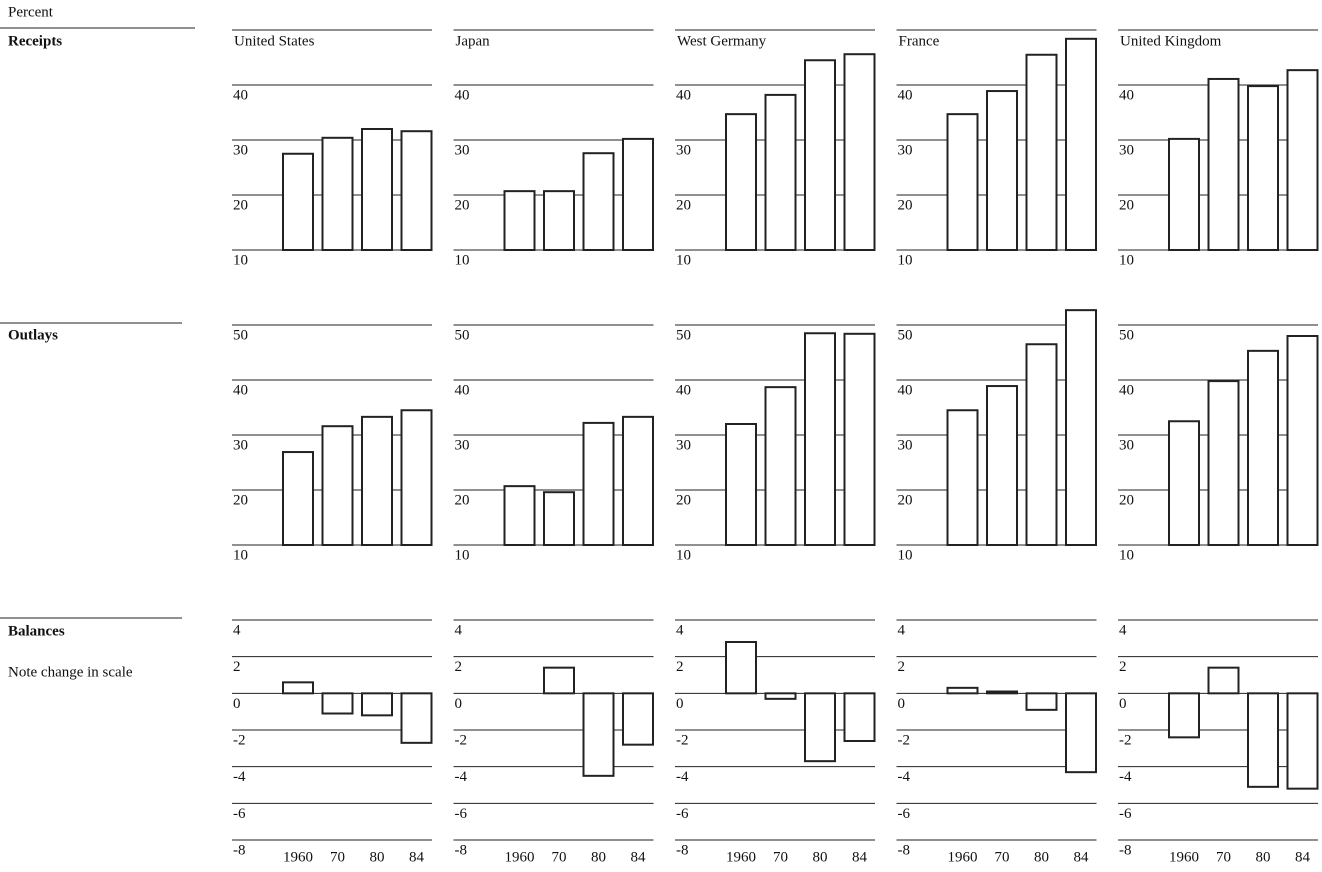  Describe the element at coordinates (919, 41) in the screenshot. I see `panel-title: France` at that location.